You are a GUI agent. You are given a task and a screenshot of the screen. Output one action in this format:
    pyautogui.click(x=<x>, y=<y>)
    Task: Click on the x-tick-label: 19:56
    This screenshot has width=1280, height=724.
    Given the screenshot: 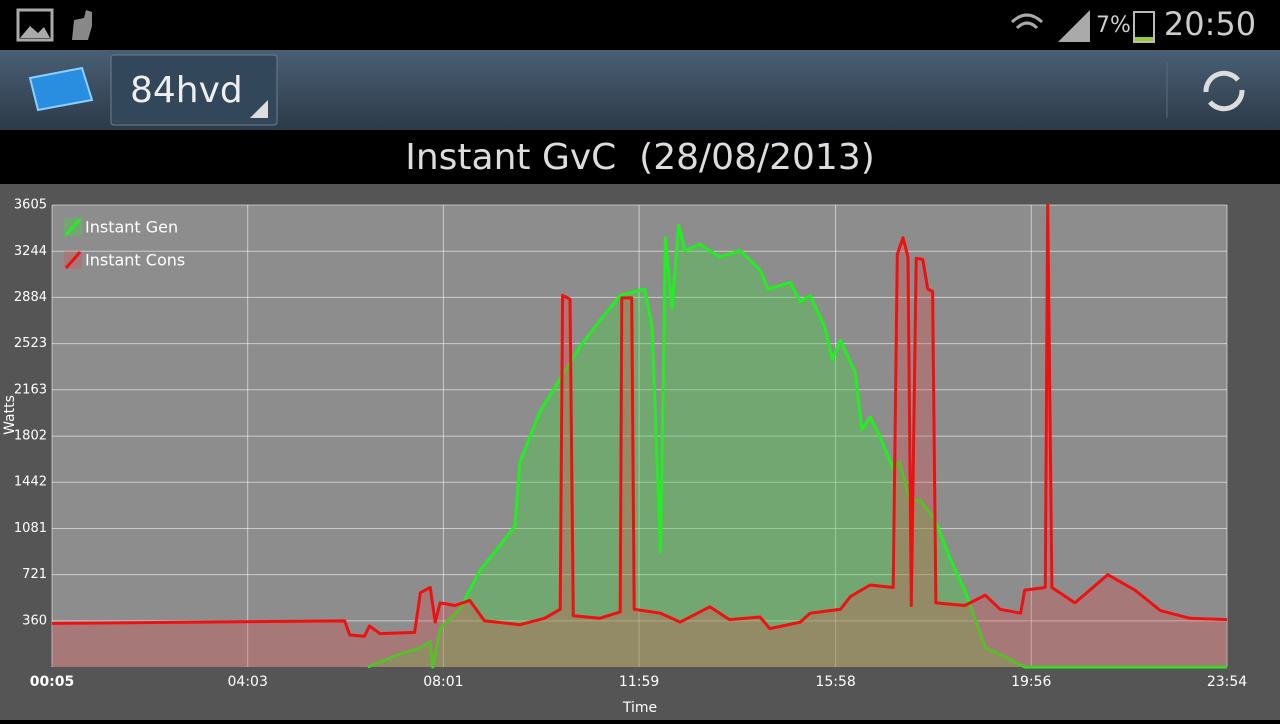 What is the action you would take?
    pyautogui.click(x=1031, y=682)
    